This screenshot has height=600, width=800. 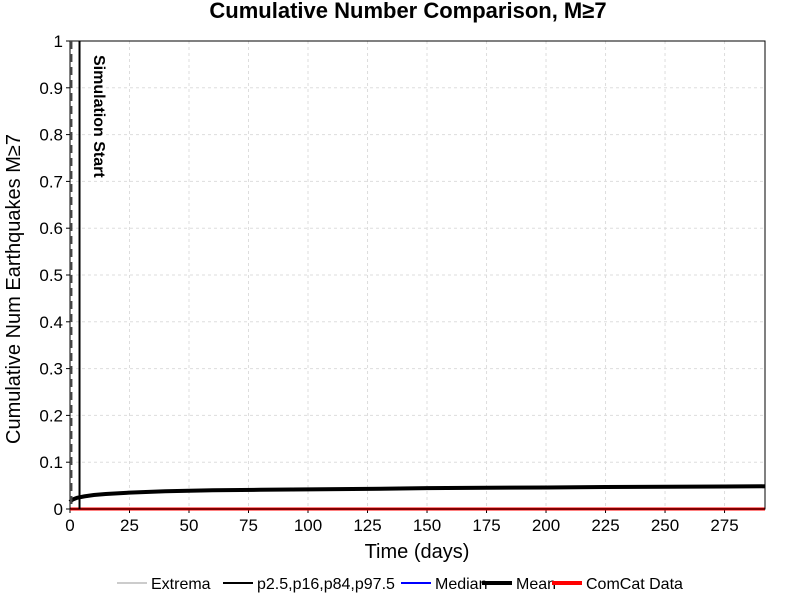 What do you see at coordinates (51, 135) in the screenshot?
I see `y-tick-label: 0.8` at bounding box center [51, 135].